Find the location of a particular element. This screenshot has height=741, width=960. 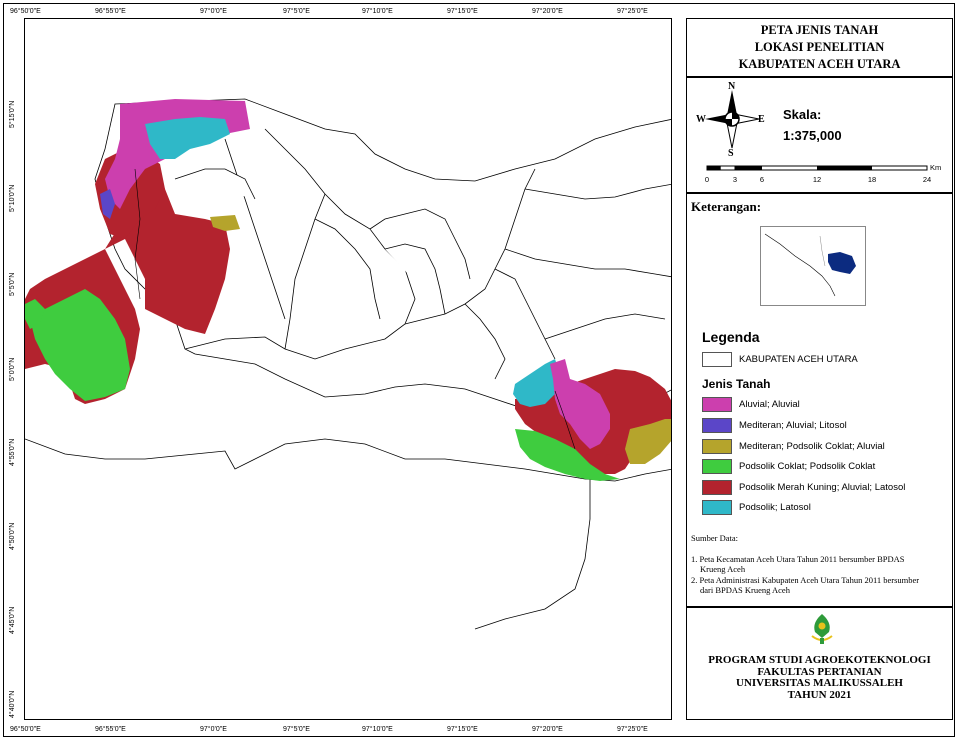

scale-label: Skala: is located at coordinates (802, 114).